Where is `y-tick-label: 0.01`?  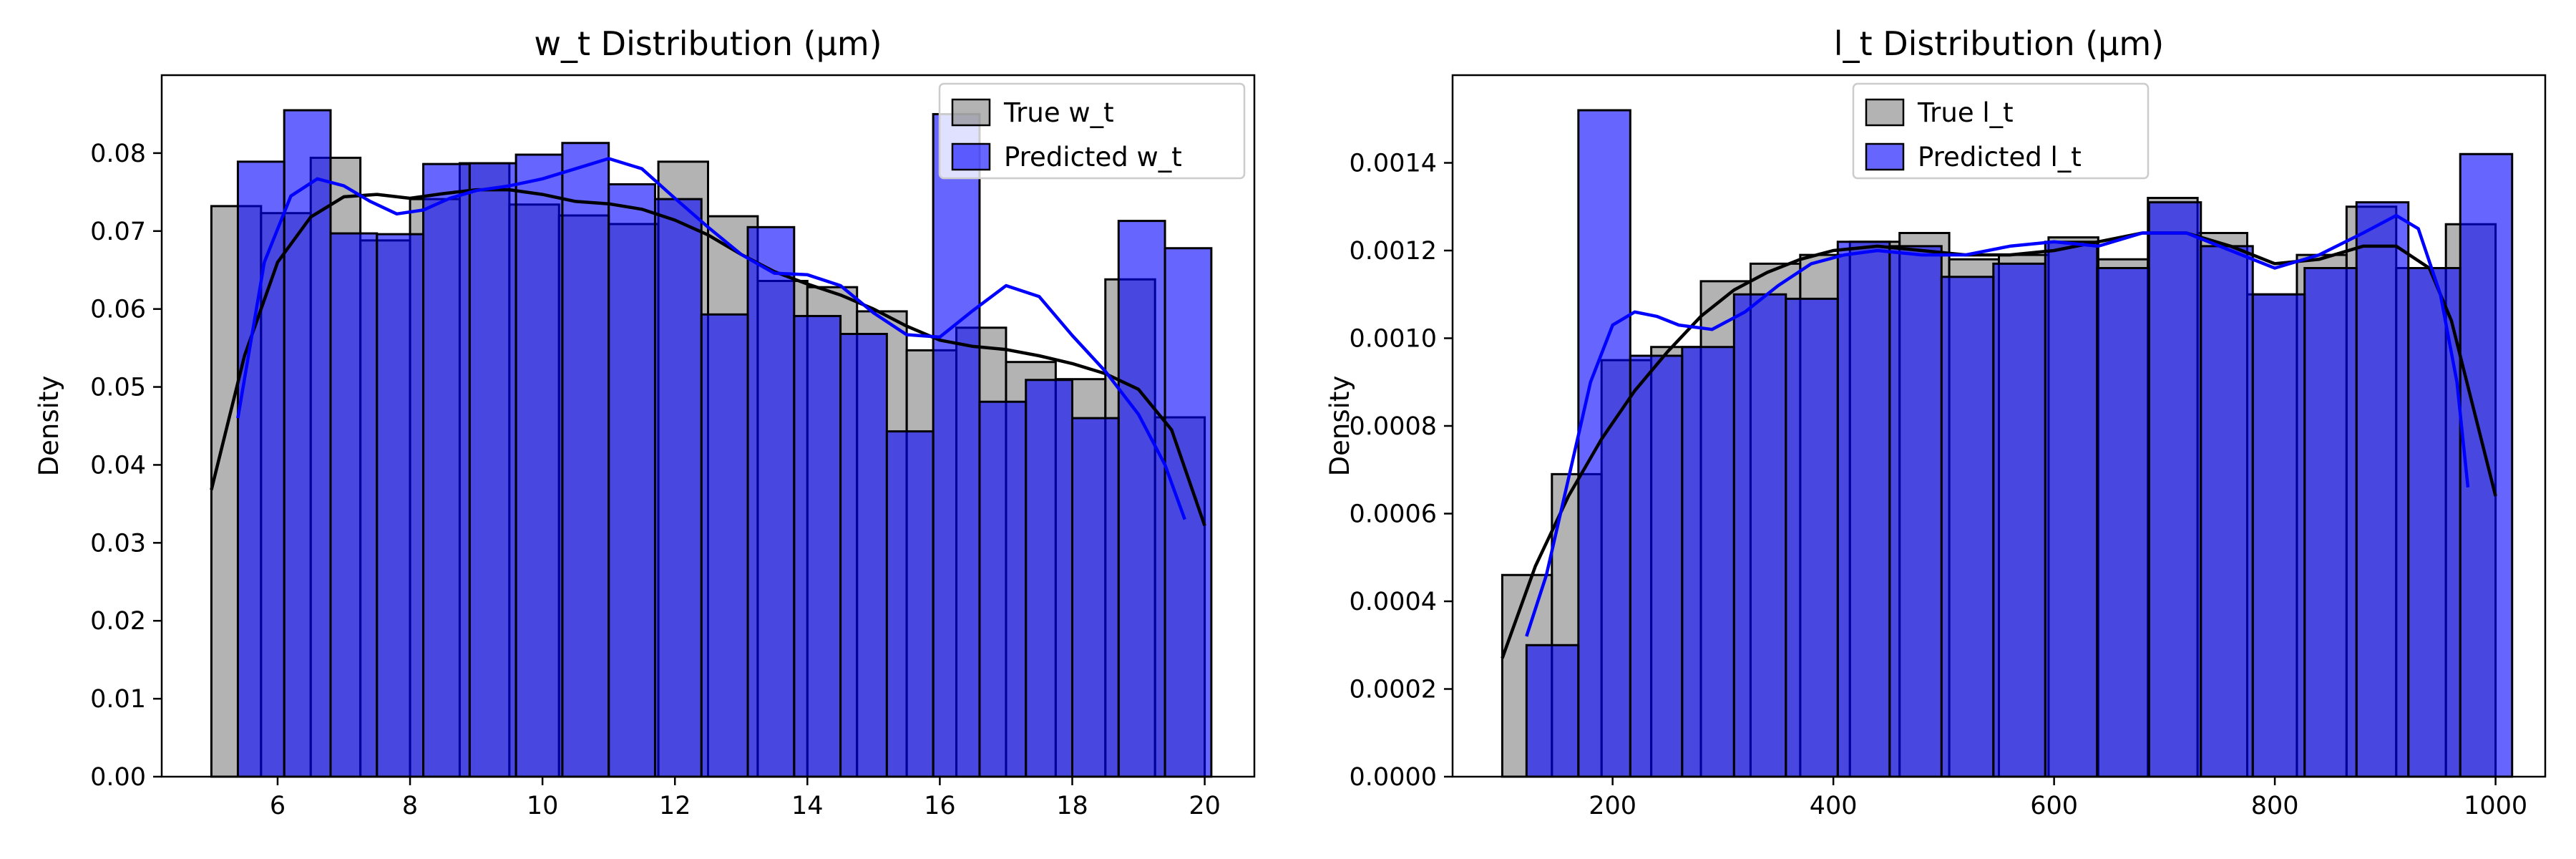
y-tick-label: 0.01 is located at coordinates (118, 699).